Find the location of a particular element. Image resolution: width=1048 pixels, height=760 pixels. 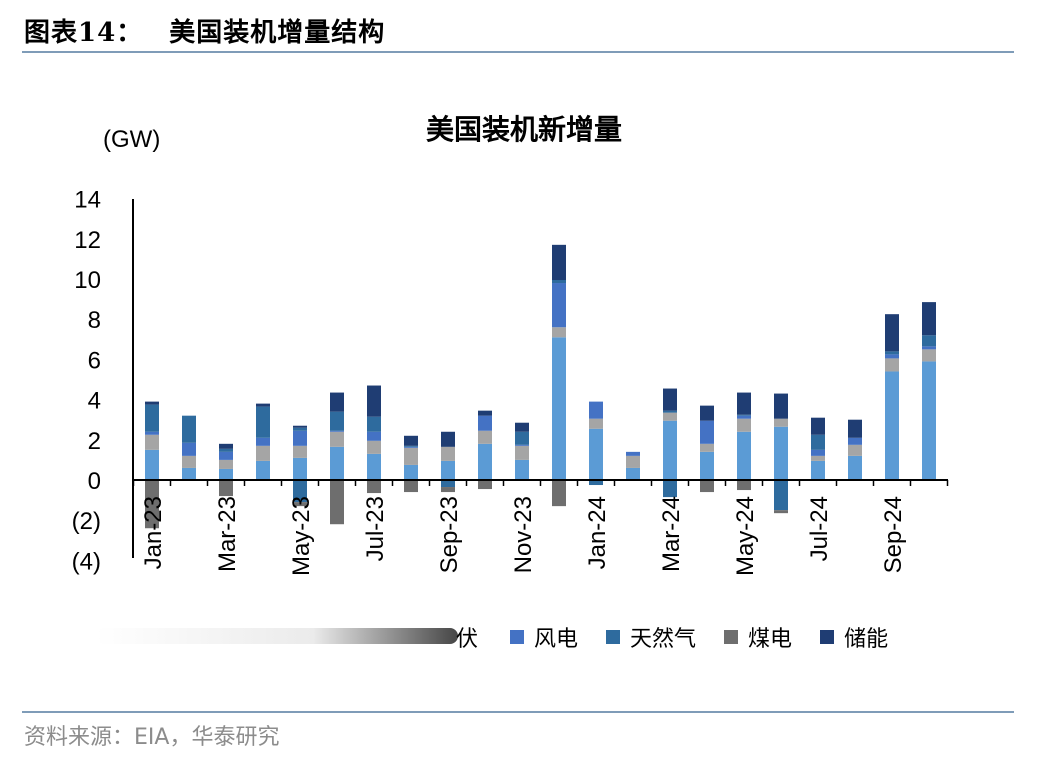

legend-item: 储能 is located at coordinates (854, 637).